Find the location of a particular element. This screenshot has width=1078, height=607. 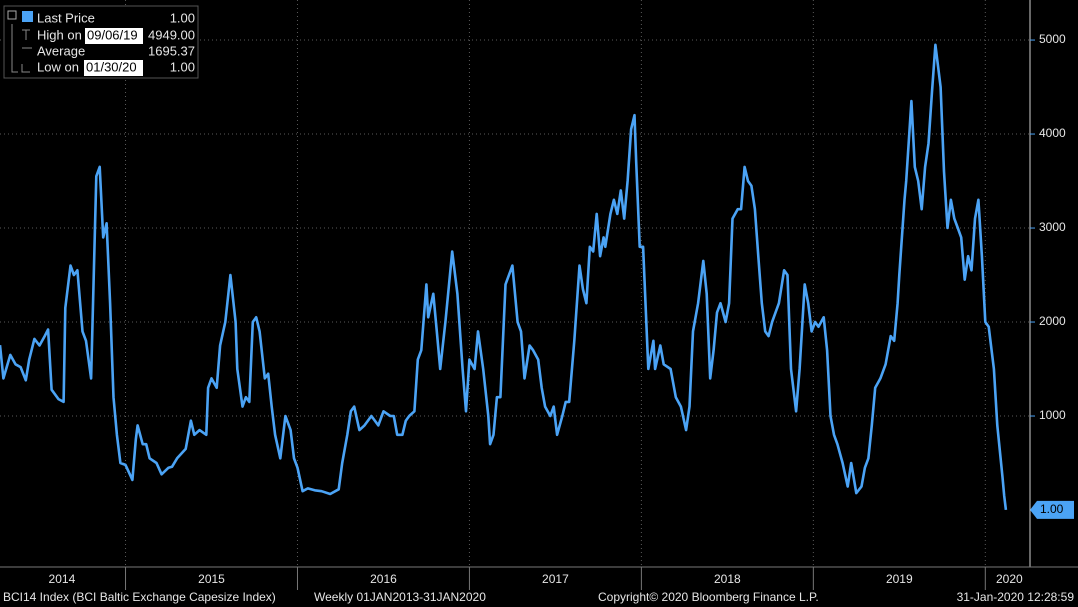

x-tick-label: 2018 is located at coordinates (727, 579).